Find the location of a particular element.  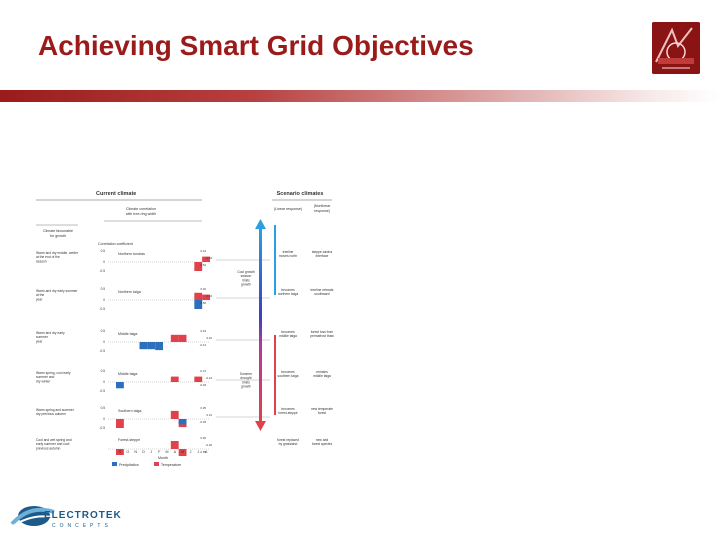

favourable-title: for growth is located at coordinates (58, 236).